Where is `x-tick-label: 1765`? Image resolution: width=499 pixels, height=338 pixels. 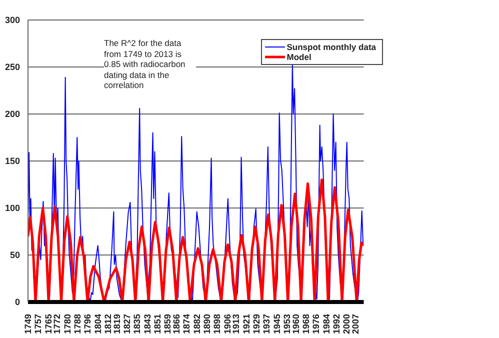 x-tick-label: 1765 is located at coordinates (48, 324).